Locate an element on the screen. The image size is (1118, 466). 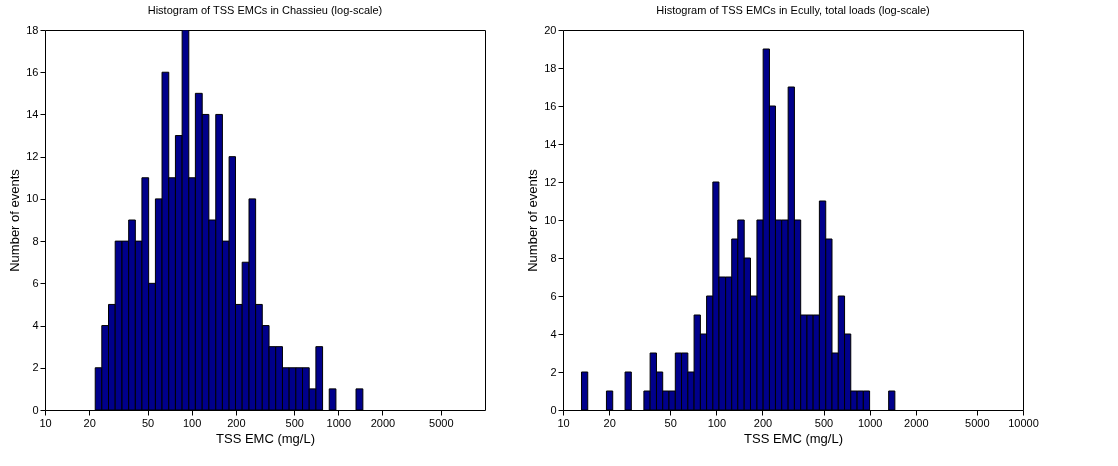
x-tick-label: 10000 is located at coordinates (1023, 422).